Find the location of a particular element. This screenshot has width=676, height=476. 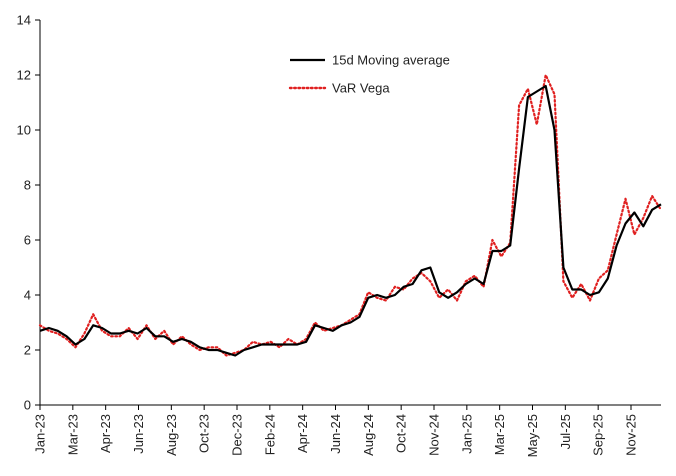

x-tick-label: Oct-24 is located at coordinates (401, 433).